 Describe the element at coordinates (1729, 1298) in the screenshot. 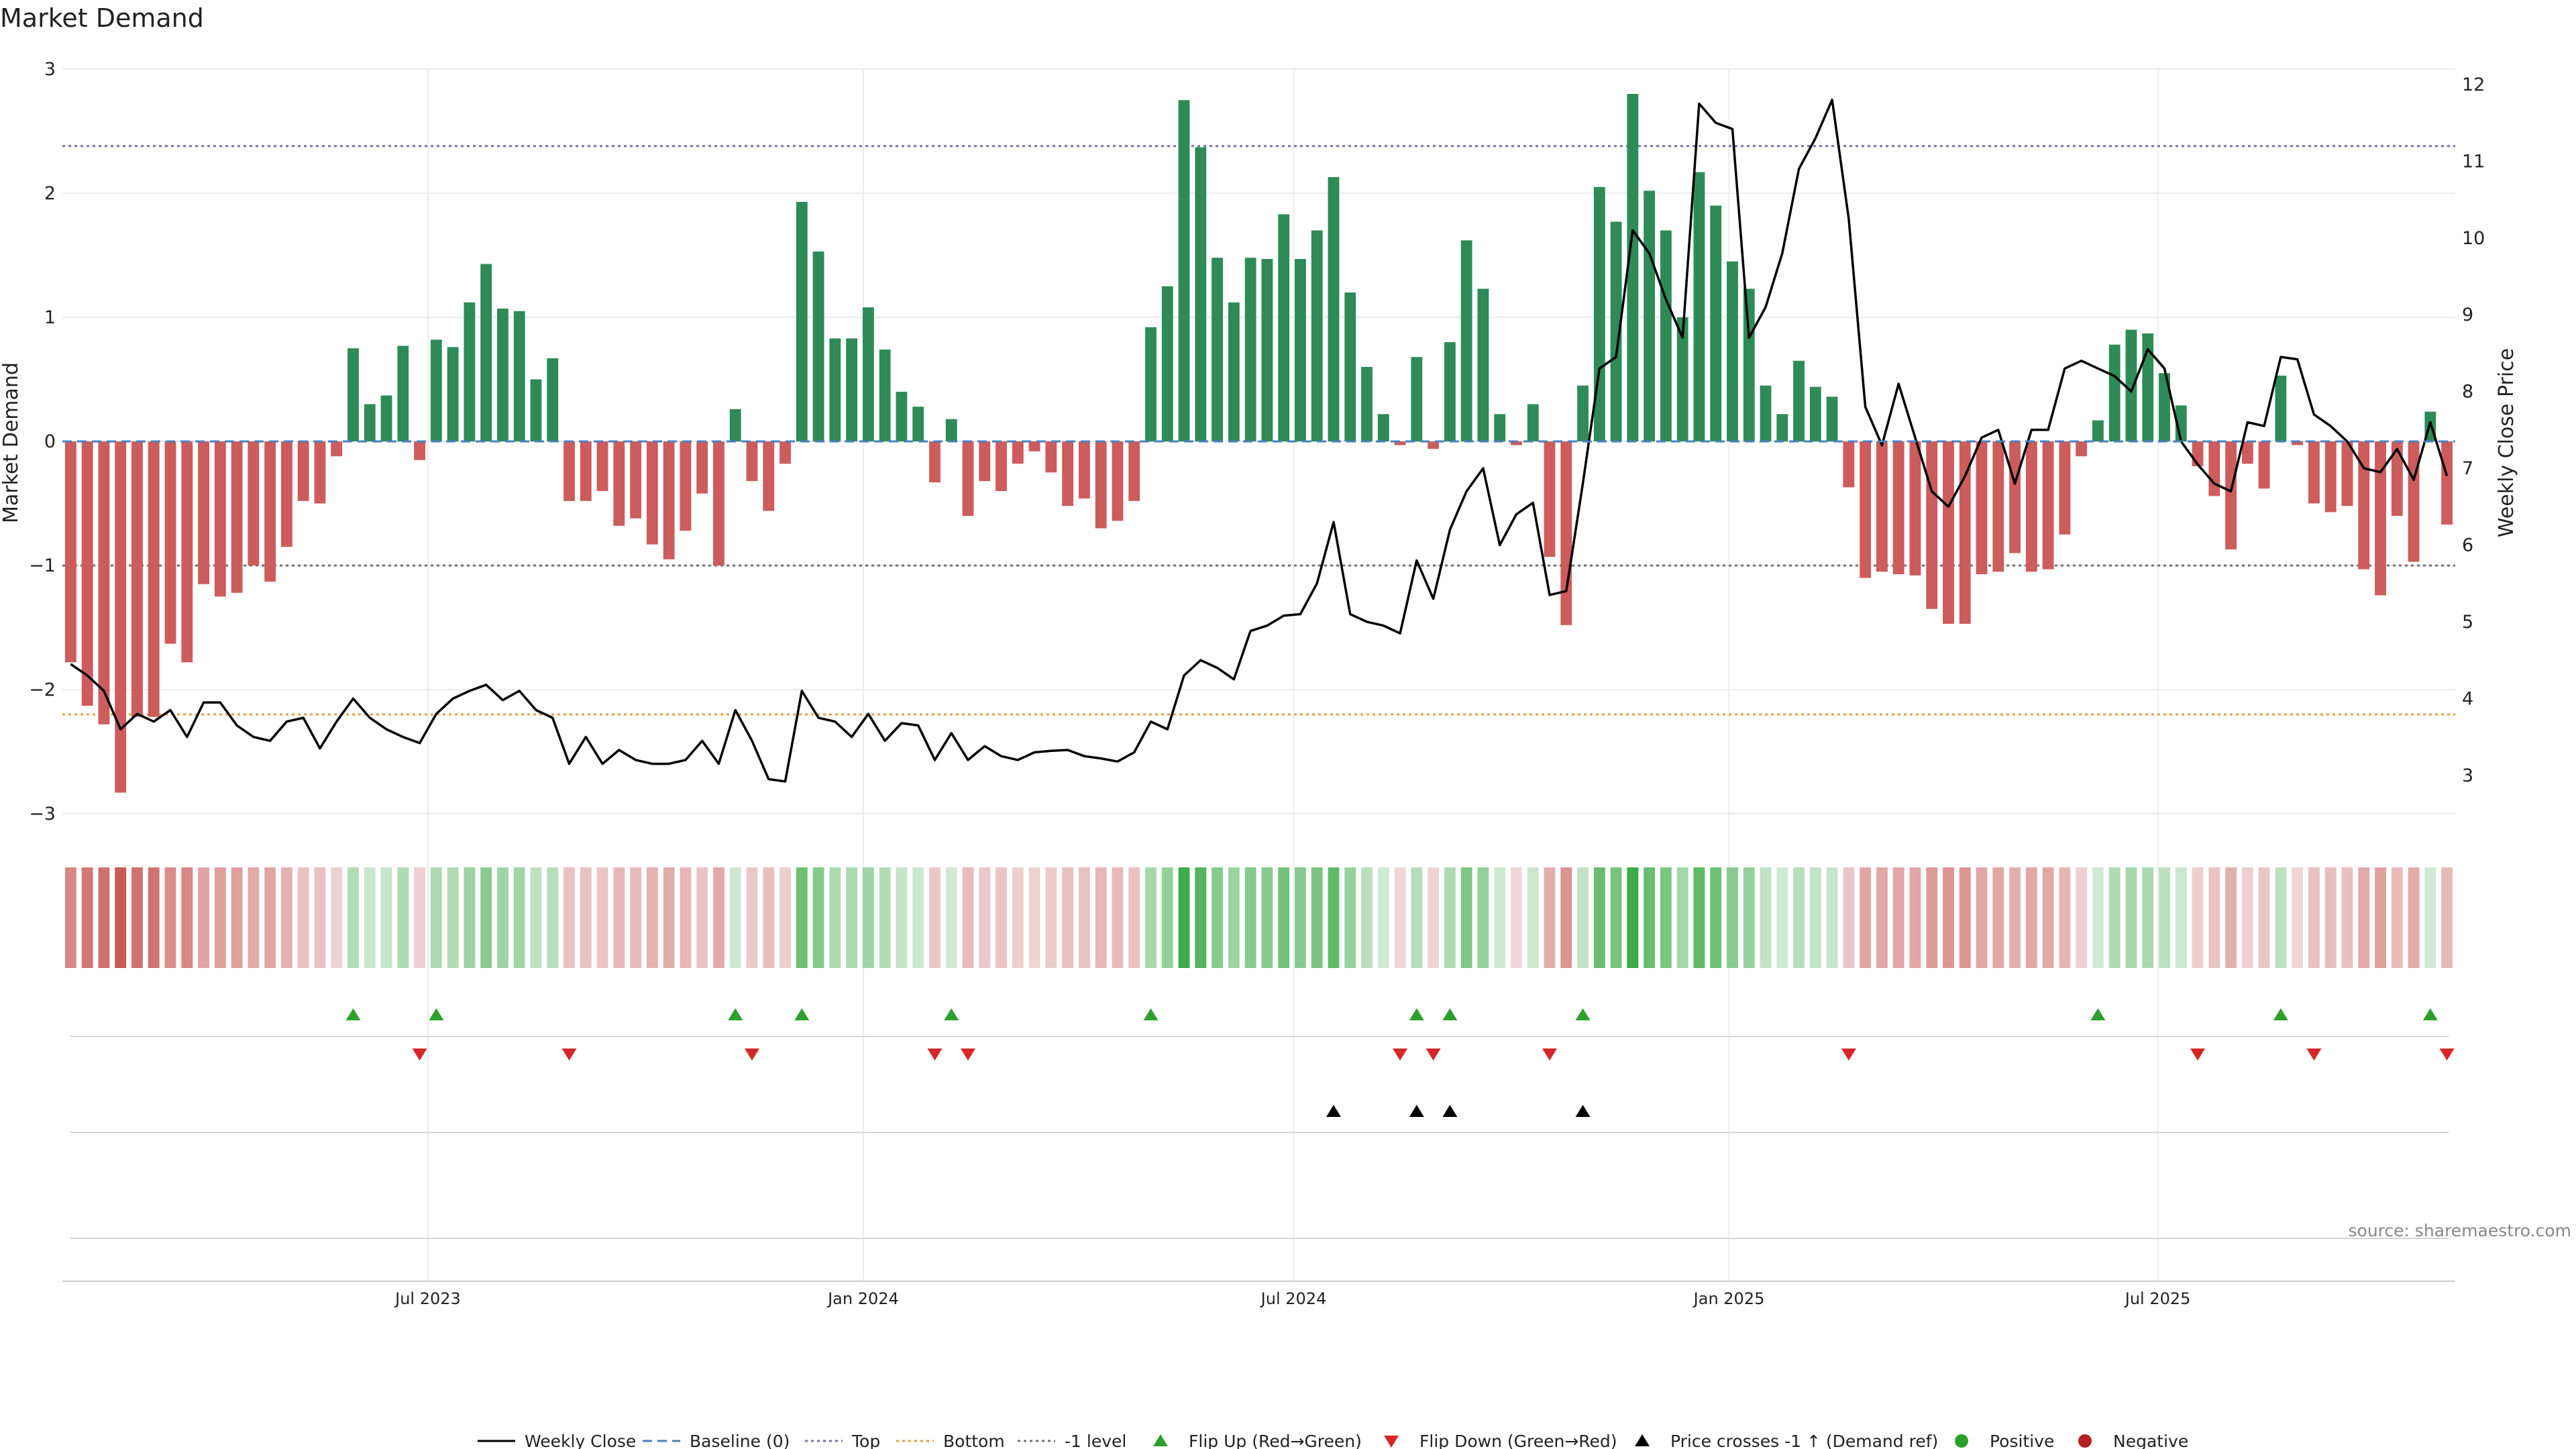

I see `x-tick-label: Jan 2025` at that location.